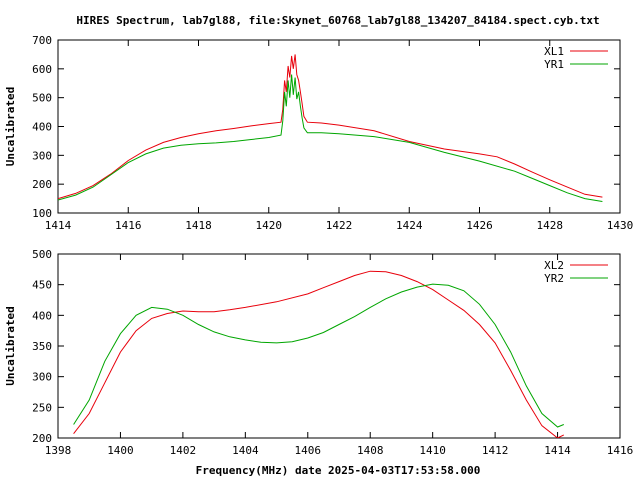 The height and width of the screenshot is (480, 640). I want to click on legend-label-xl2: XL2, so click(554, 265).